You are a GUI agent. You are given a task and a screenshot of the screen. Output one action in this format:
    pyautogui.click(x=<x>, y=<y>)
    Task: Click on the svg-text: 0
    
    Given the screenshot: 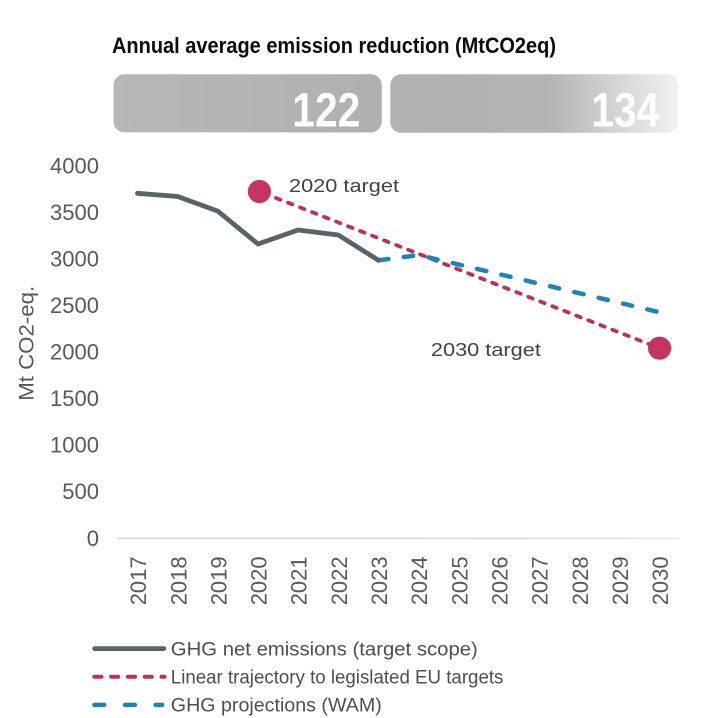 What is the action you would take?
    pyautogui.click(x=93, y=538)
    